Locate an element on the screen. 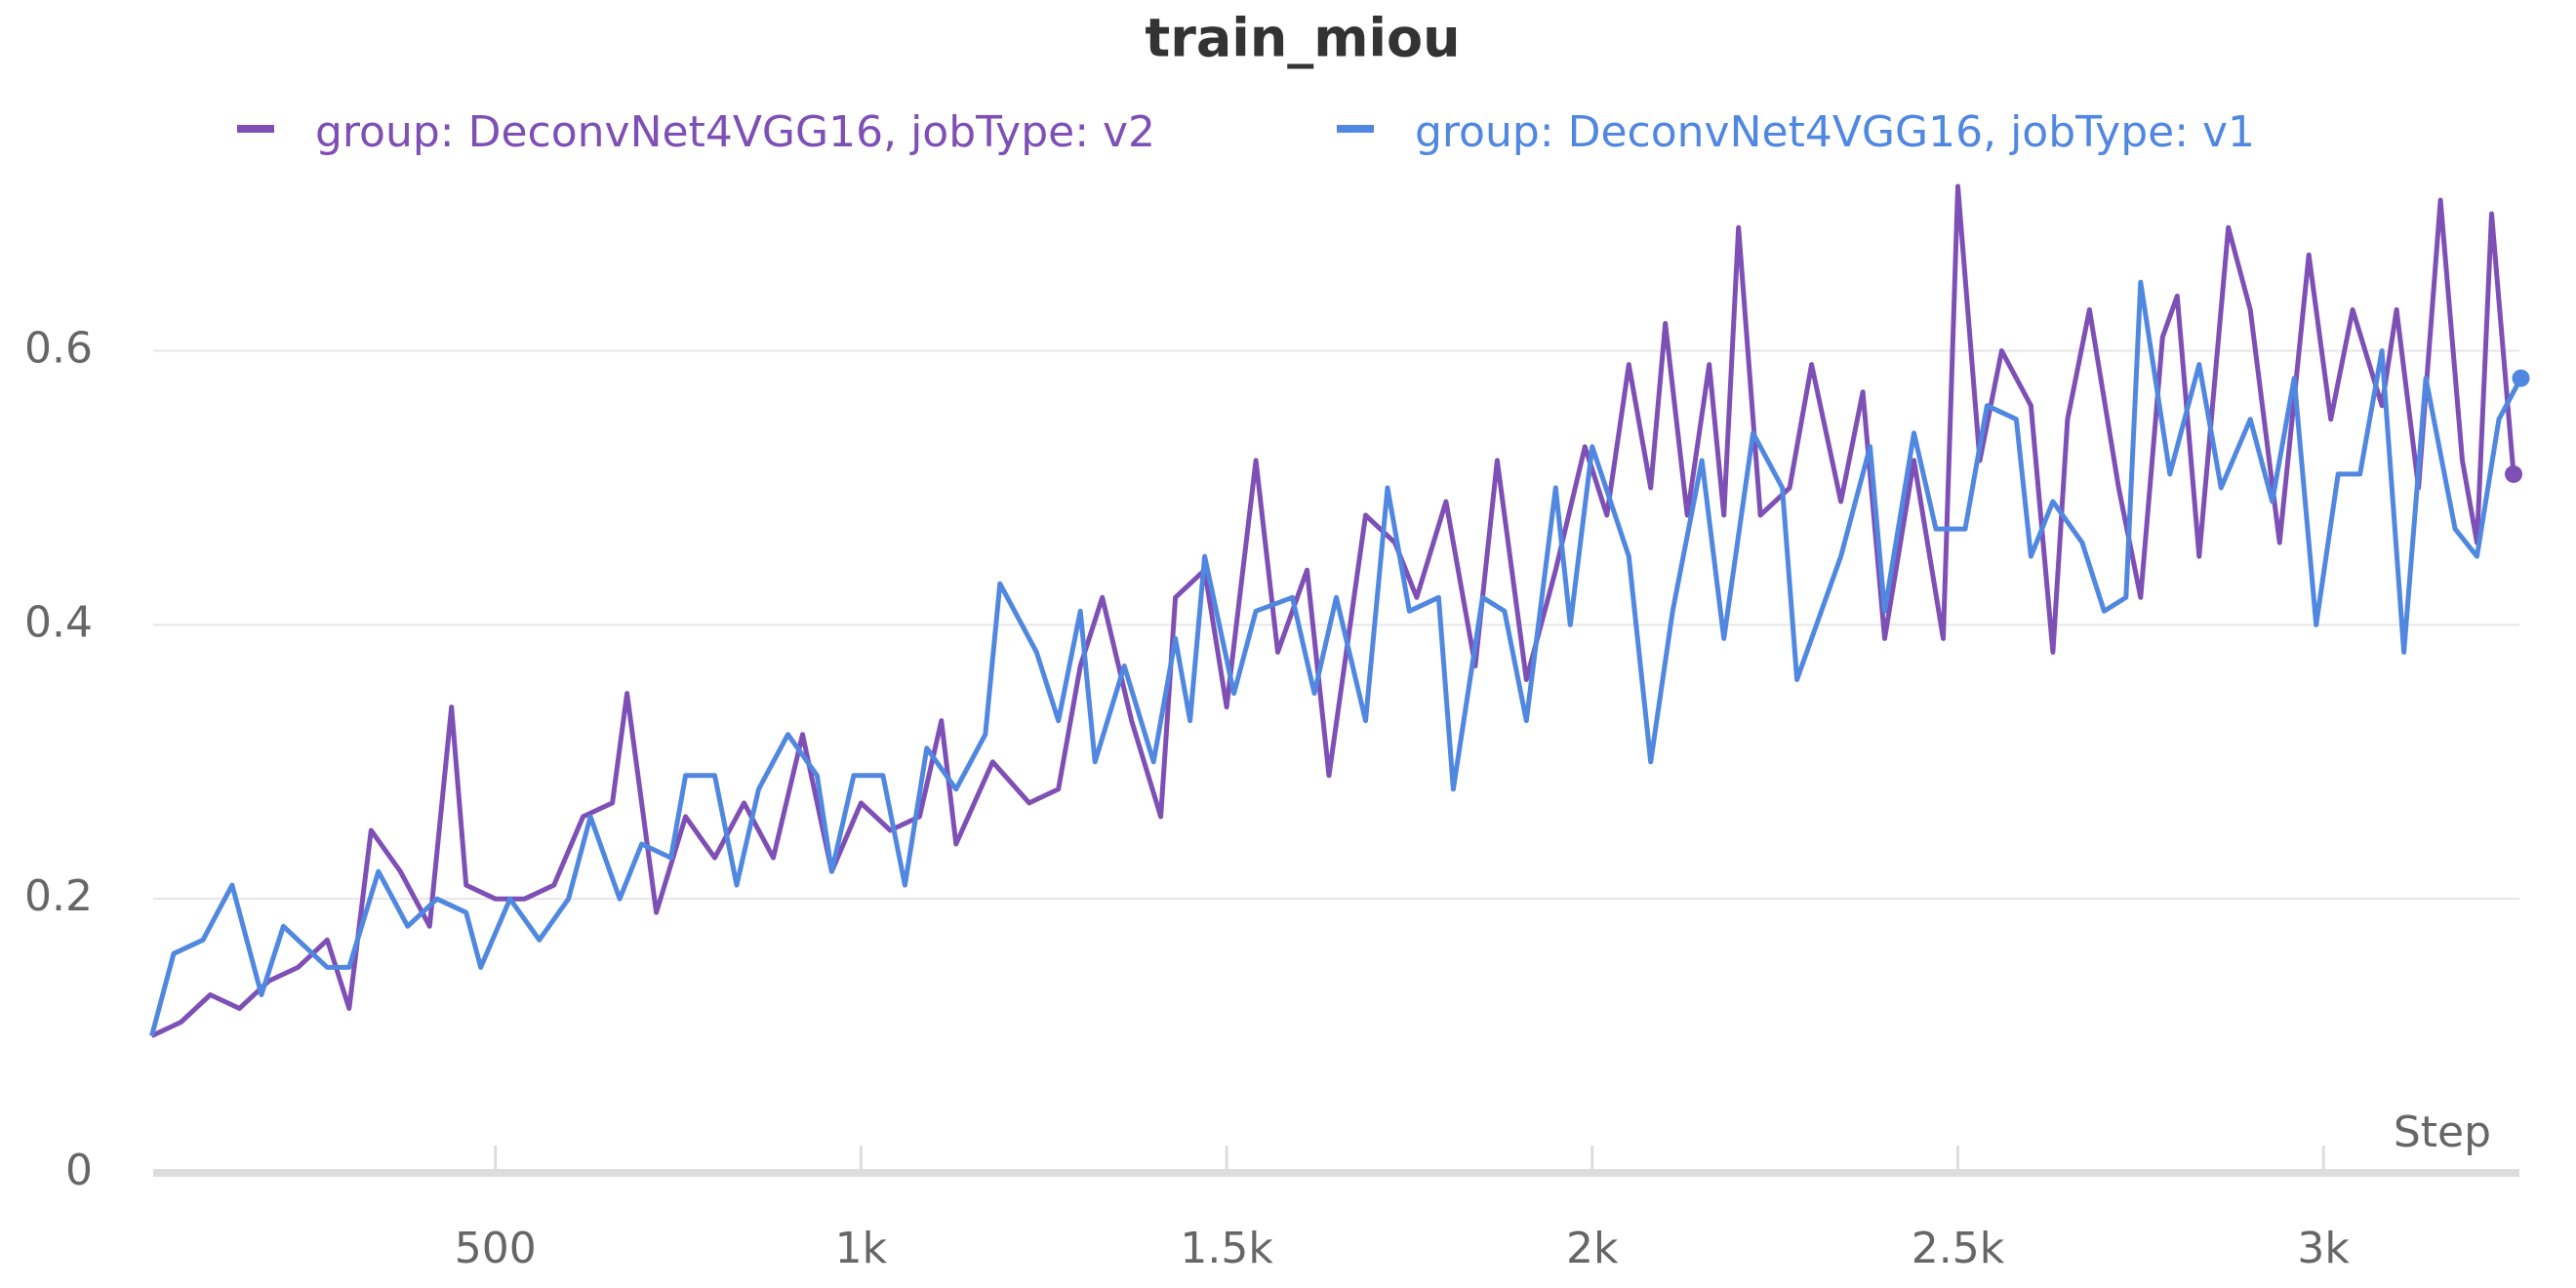 This screenshot has height=1288, width=2576. x-axis-label: Step is located at coordinates (2442, 1132).